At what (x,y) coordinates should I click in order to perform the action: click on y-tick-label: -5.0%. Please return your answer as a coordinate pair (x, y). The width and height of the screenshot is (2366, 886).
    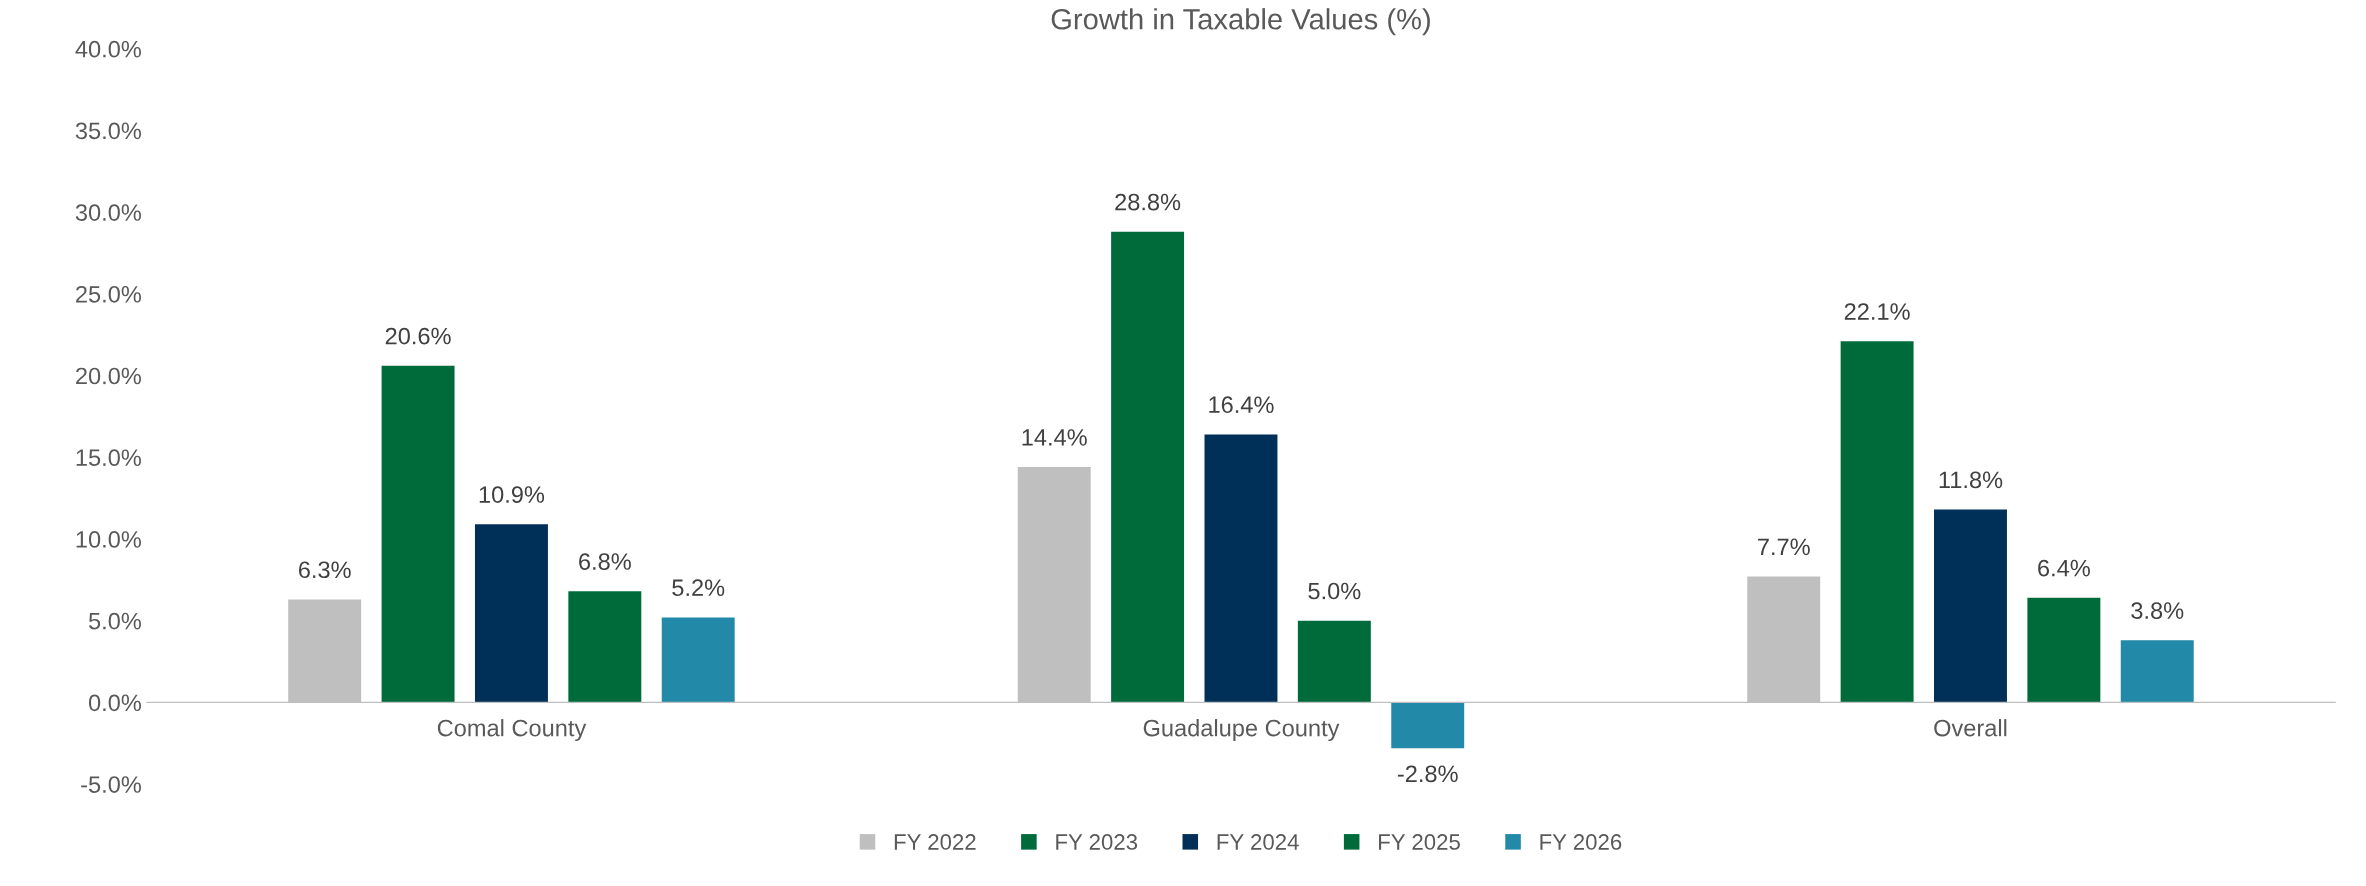
    Looking at the image, I should click on (111, 784).